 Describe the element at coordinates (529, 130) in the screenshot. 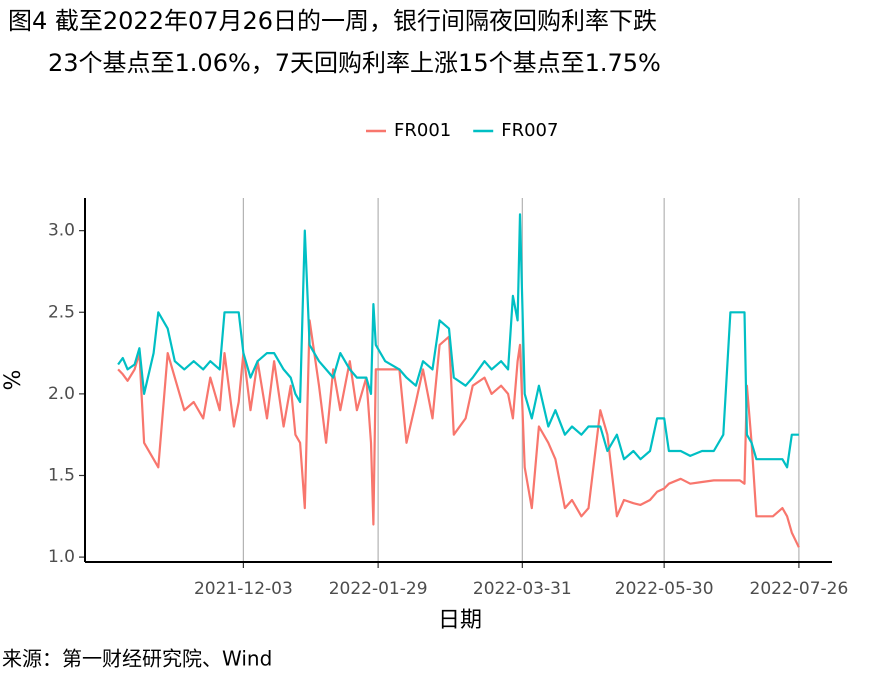

I see `legend-label: FR007` at that location.